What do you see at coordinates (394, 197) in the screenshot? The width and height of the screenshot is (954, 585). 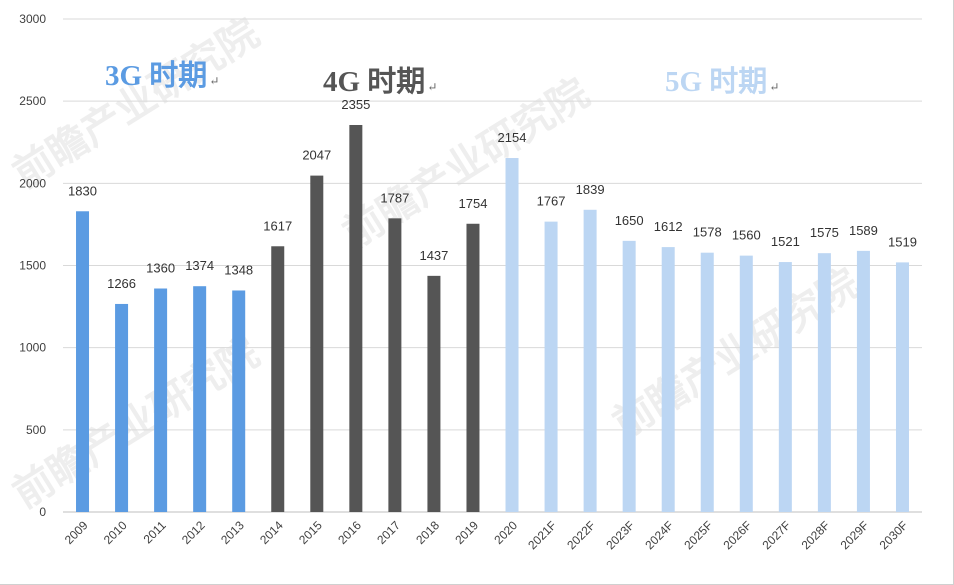 I see `data-label-2017: 1787` at bounding box center [394, 197].